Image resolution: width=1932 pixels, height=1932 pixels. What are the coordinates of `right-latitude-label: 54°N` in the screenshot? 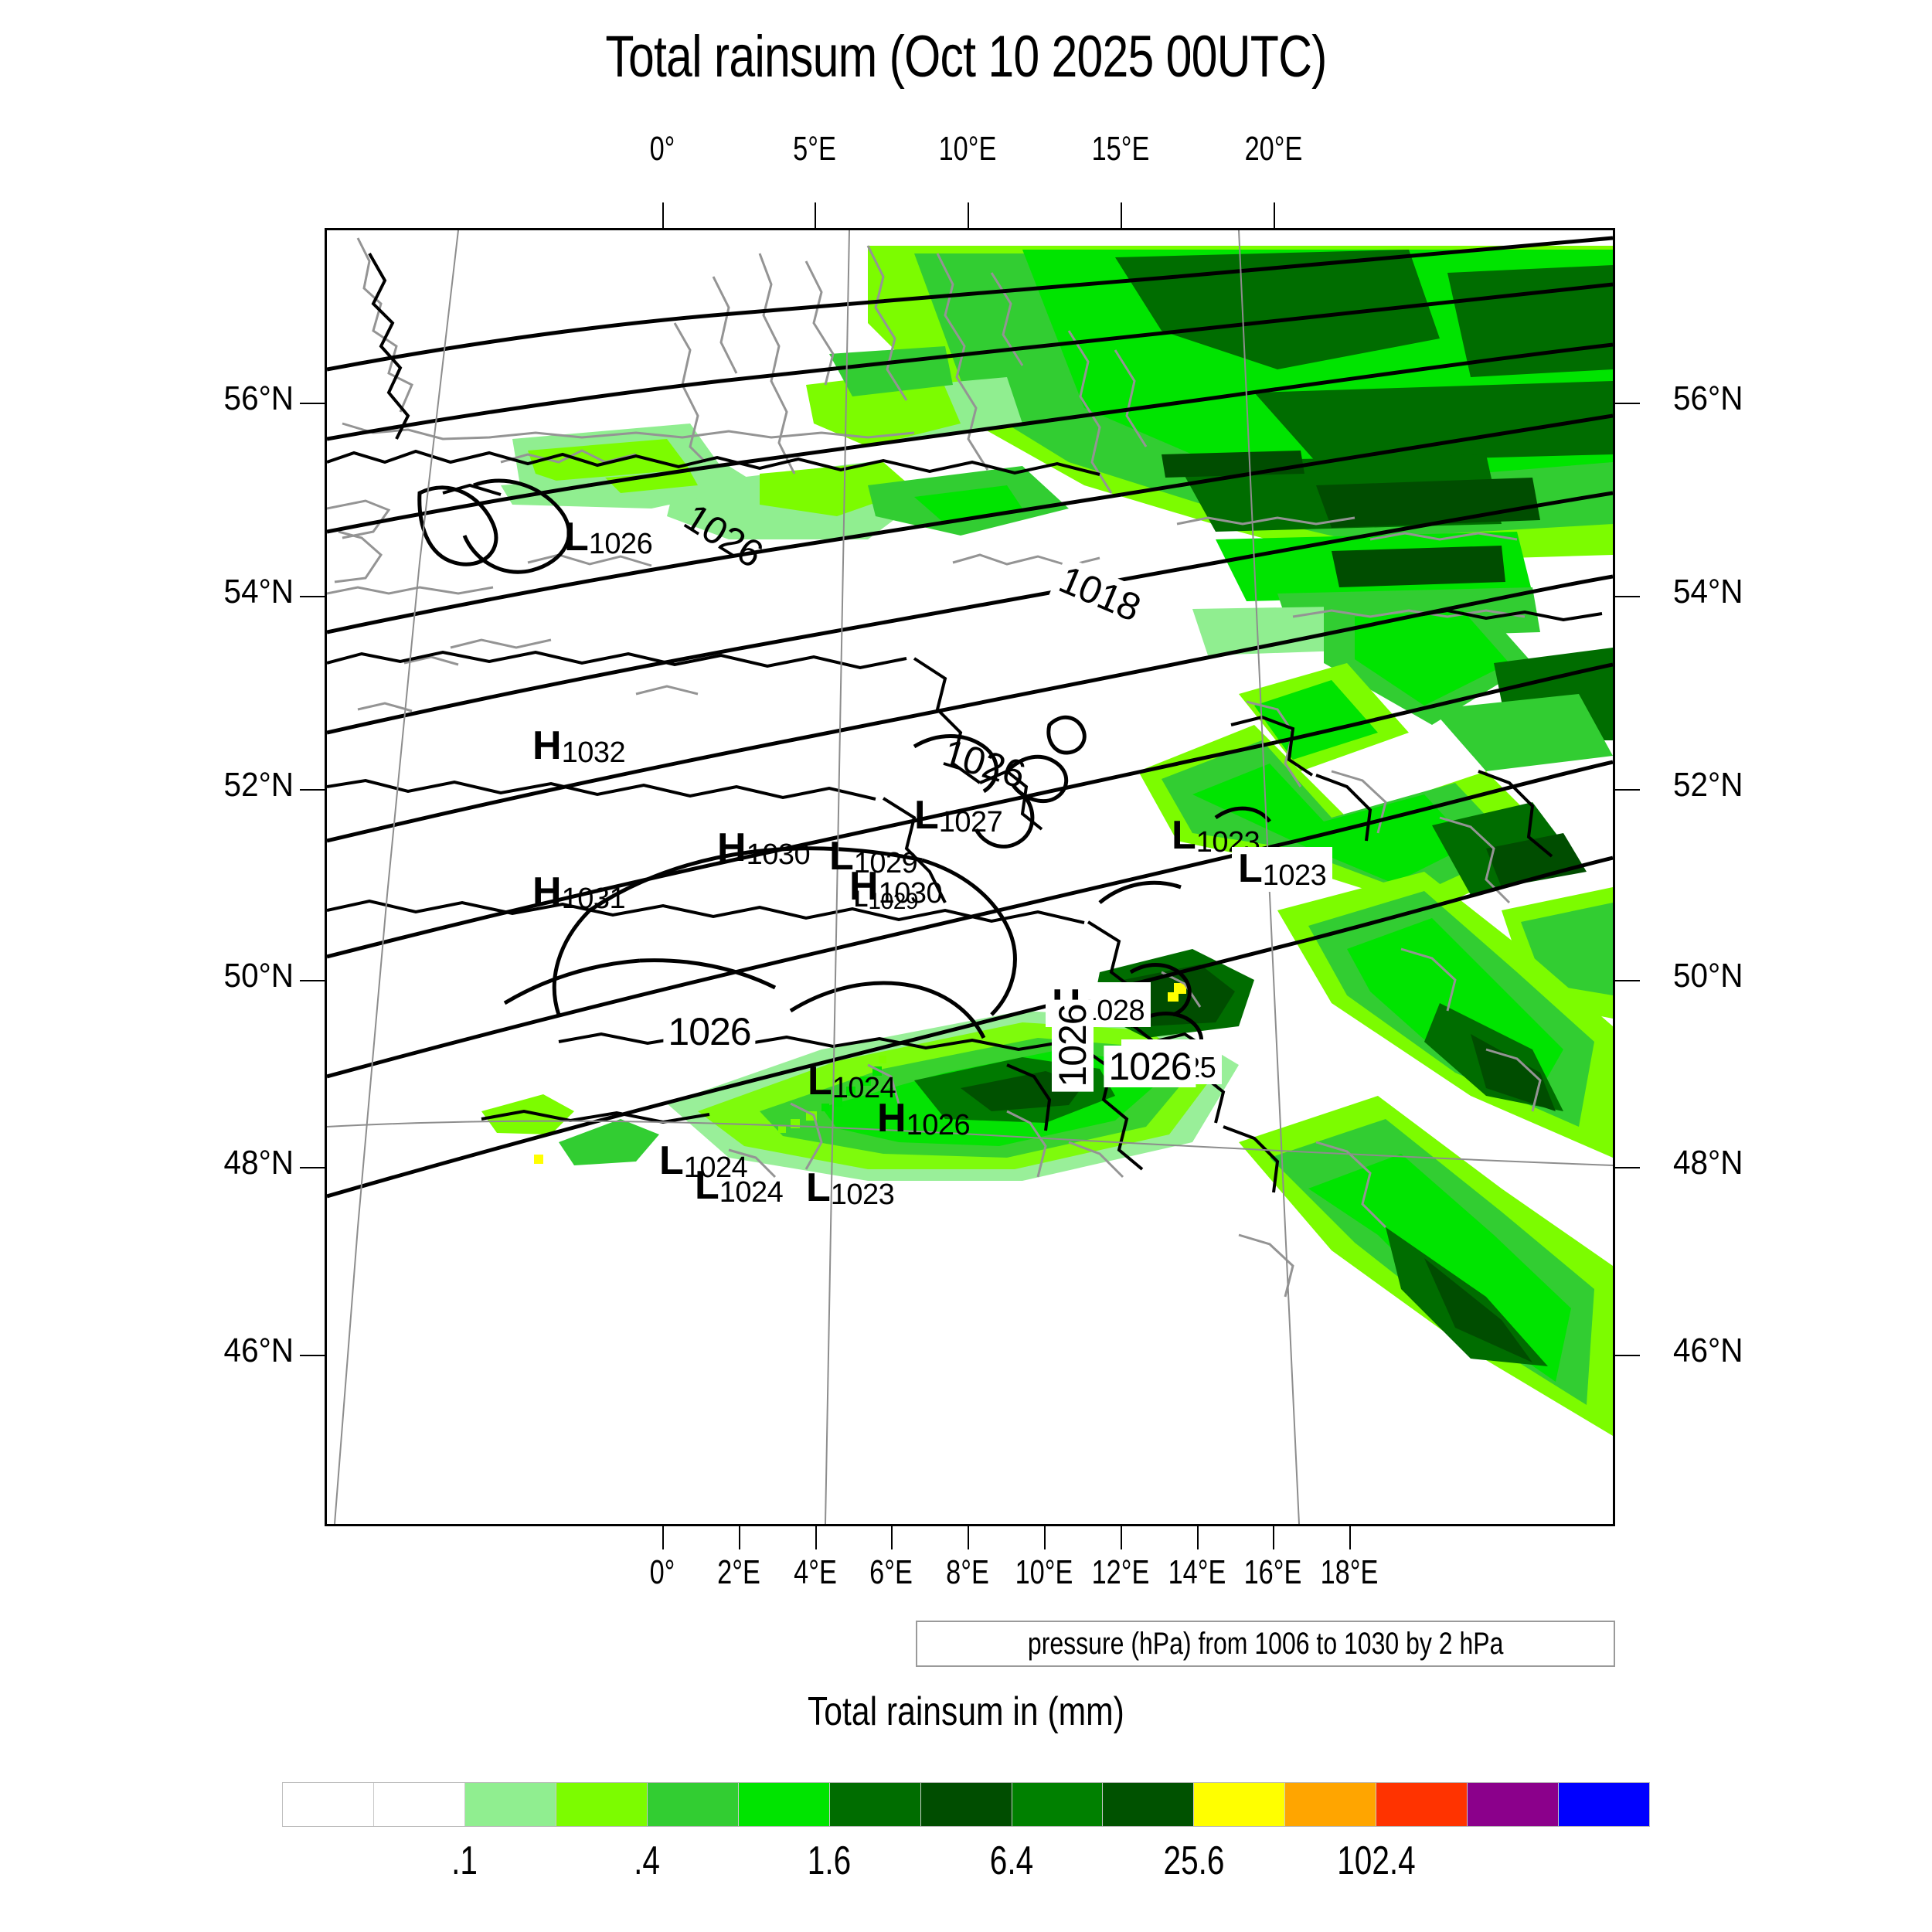 It's located at (1708, 592).